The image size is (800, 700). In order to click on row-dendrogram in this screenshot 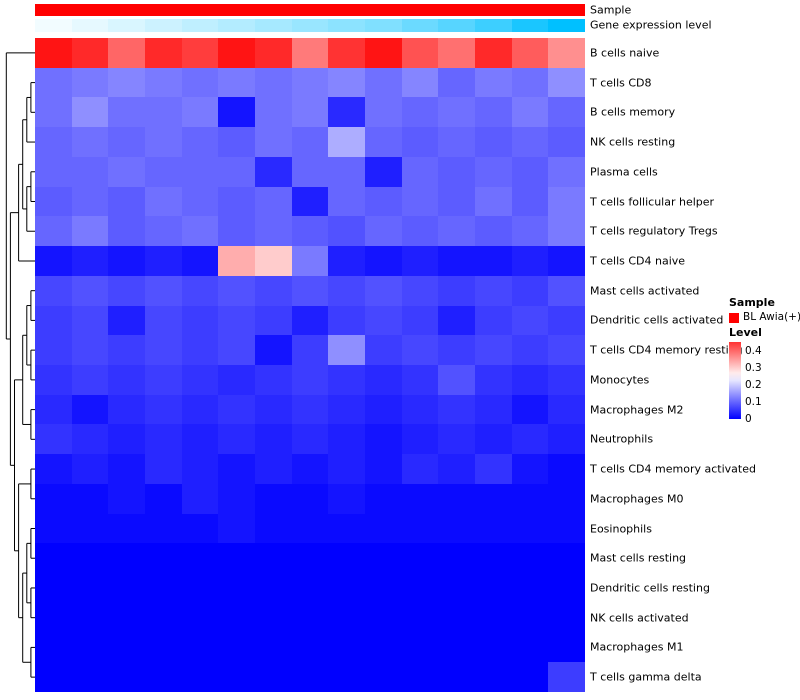, I will do `click(20, 365)`.